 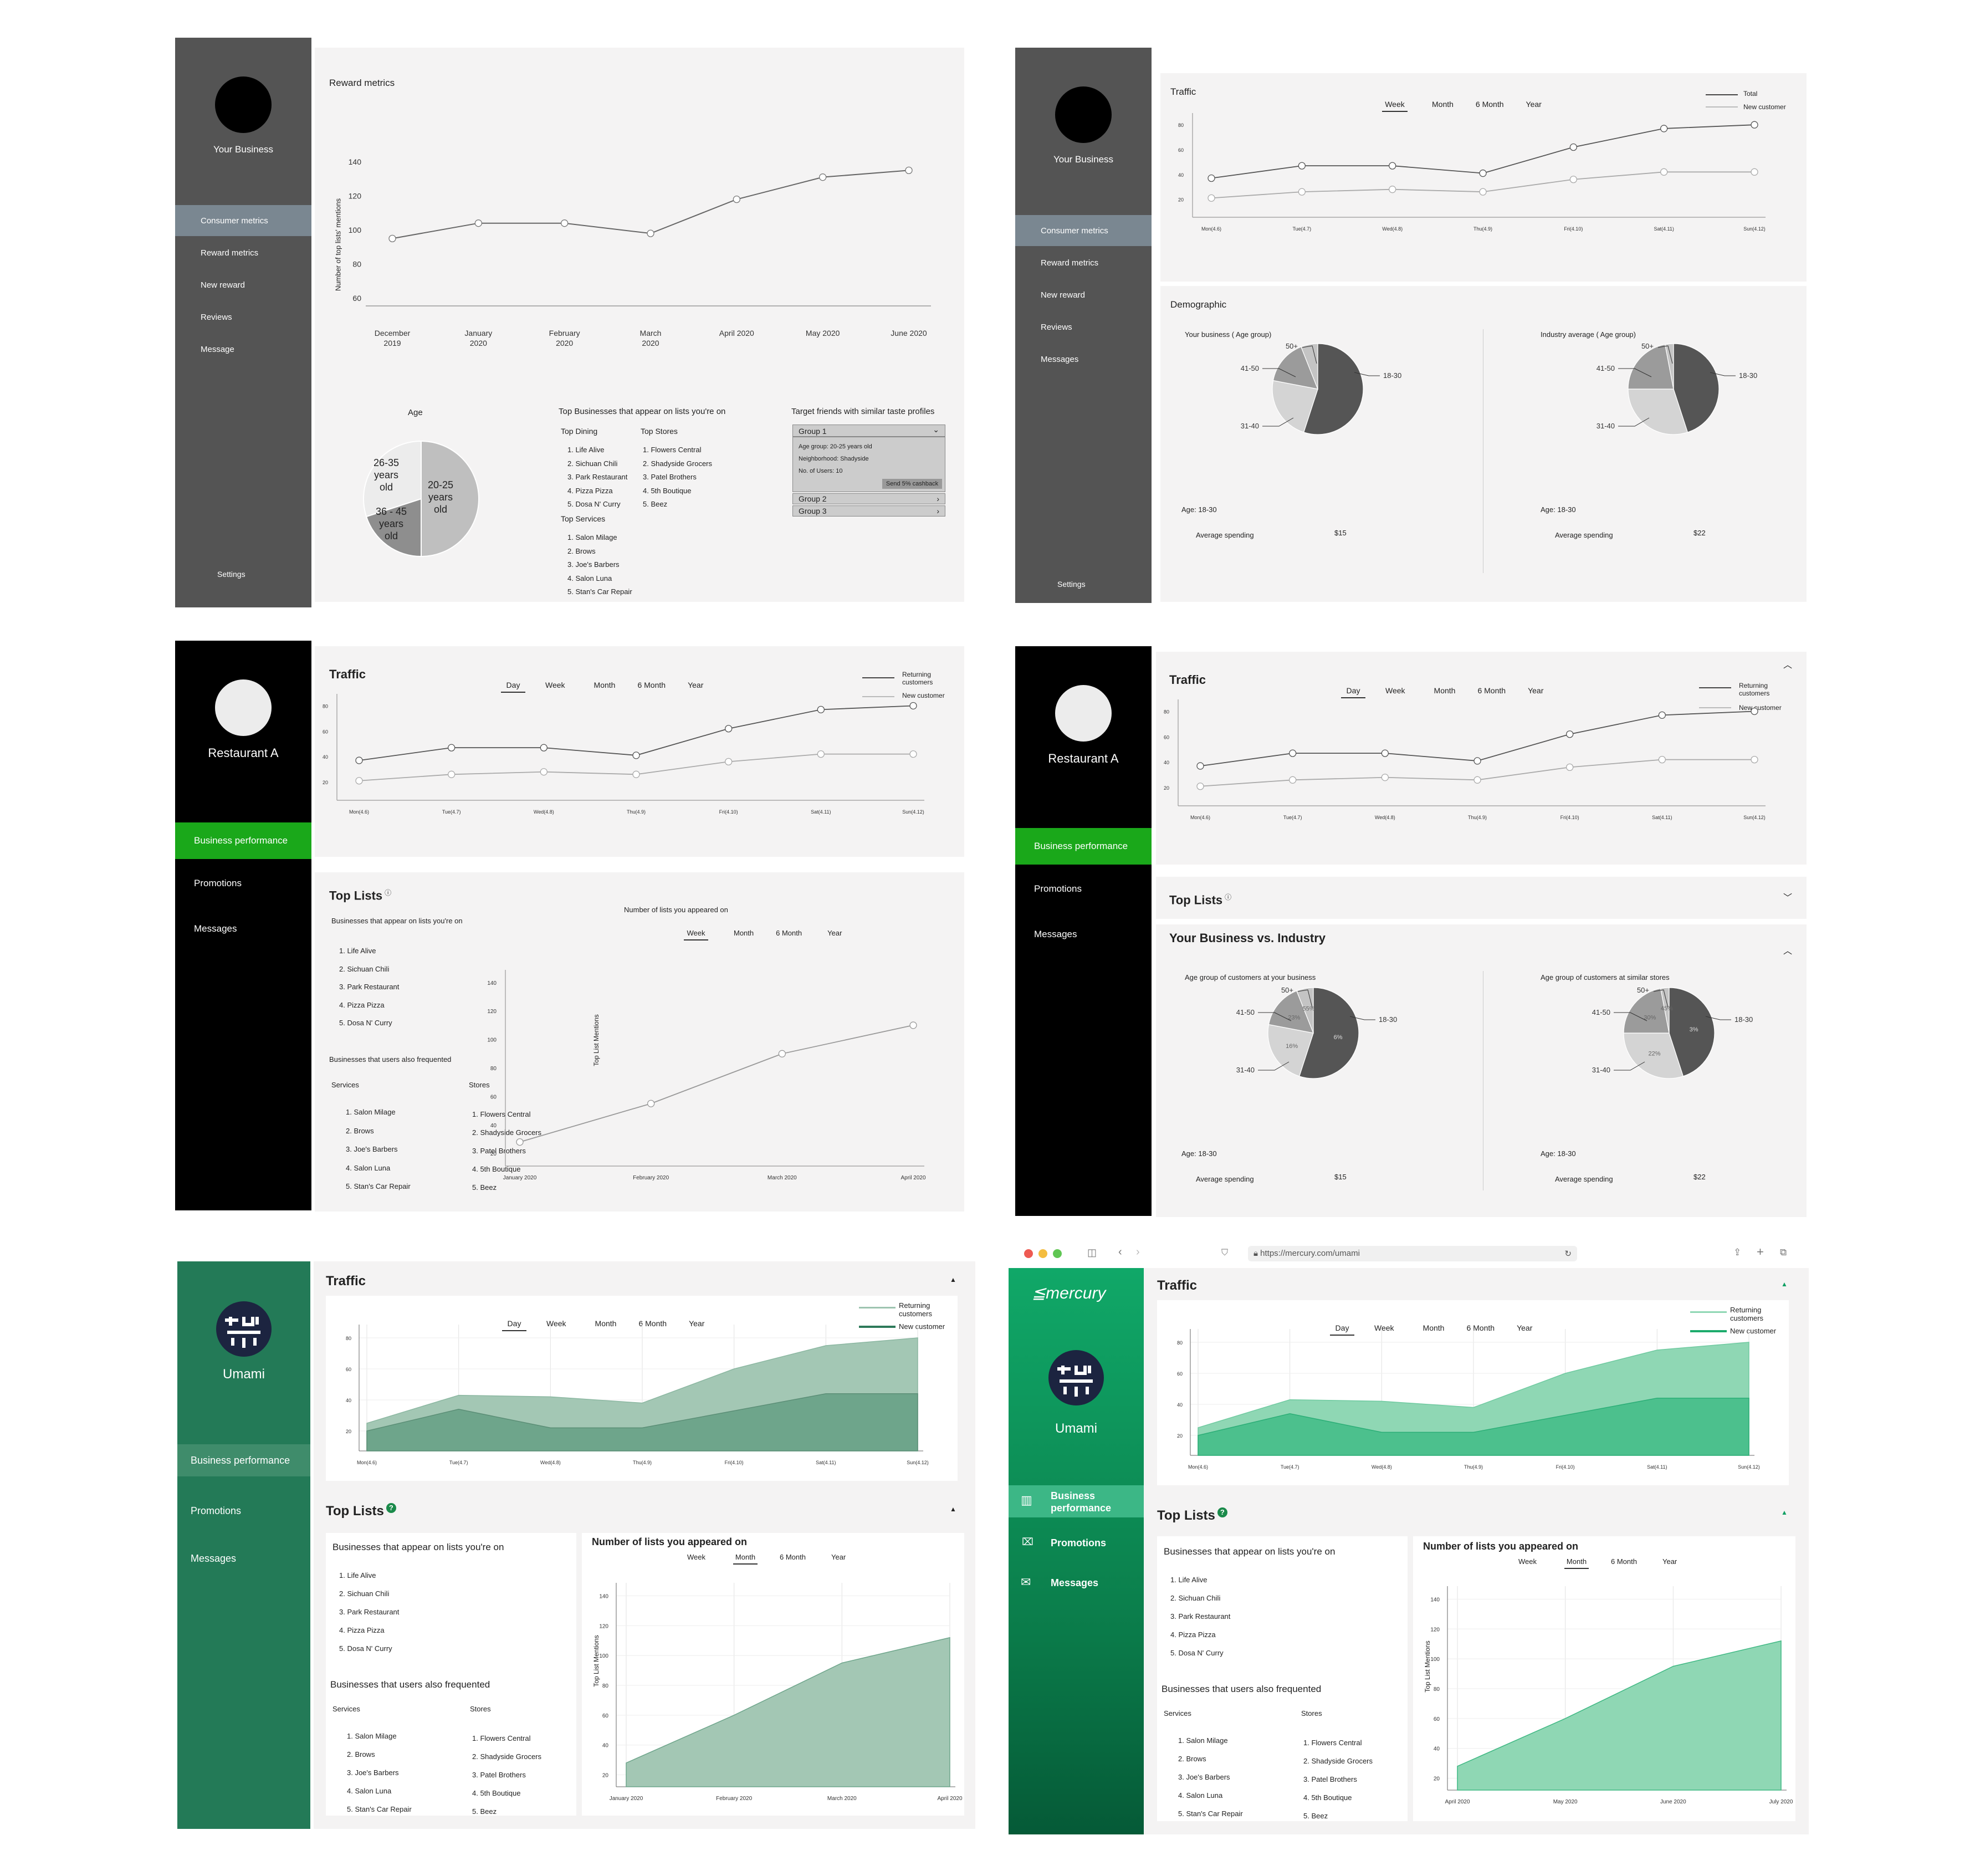 I want to click on reload-icon: ↻, so click(x=1568, y=1254).